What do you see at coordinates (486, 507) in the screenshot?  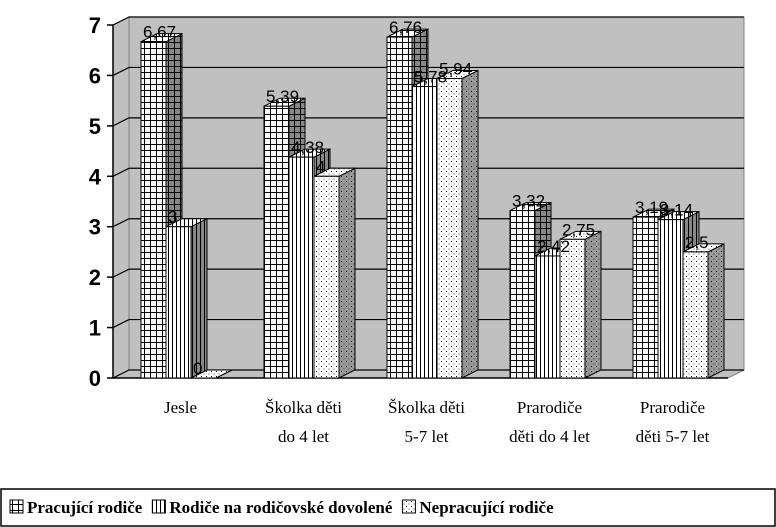 I see `legend-label: Nepracující rodiče` at bounding box center [486, 507].